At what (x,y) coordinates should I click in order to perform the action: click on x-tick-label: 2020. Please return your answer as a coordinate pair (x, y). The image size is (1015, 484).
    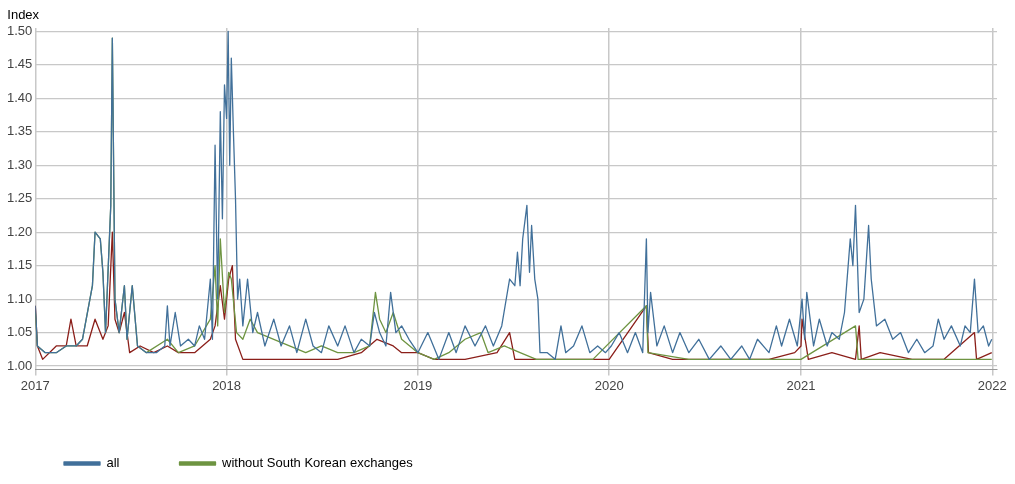
    Looking at the image, I should click on (609, 385).